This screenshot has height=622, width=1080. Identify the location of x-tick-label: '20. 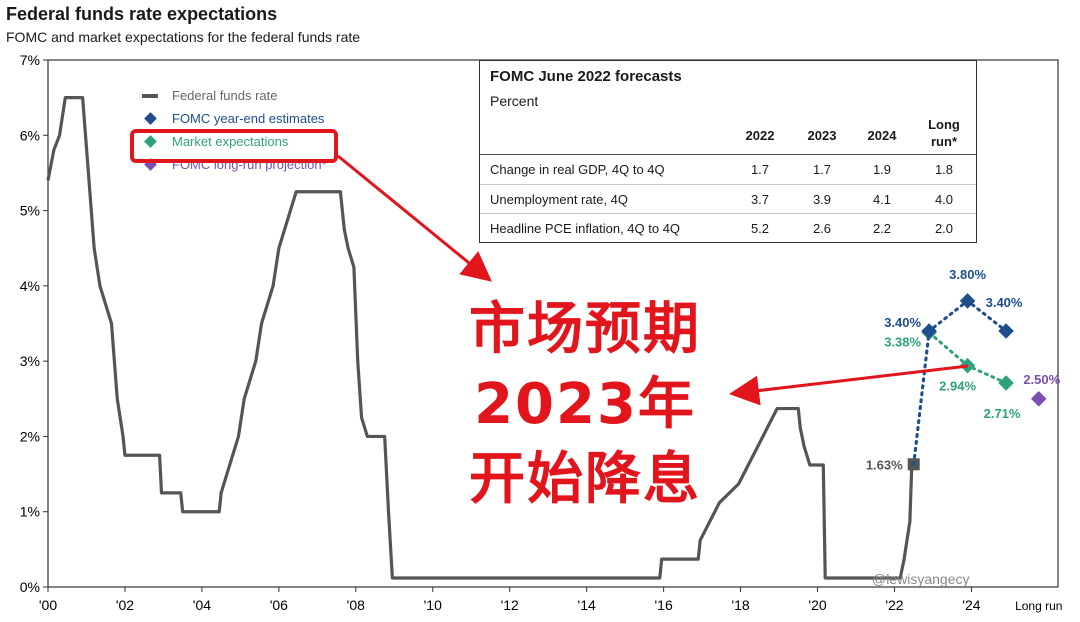
(817, 605).